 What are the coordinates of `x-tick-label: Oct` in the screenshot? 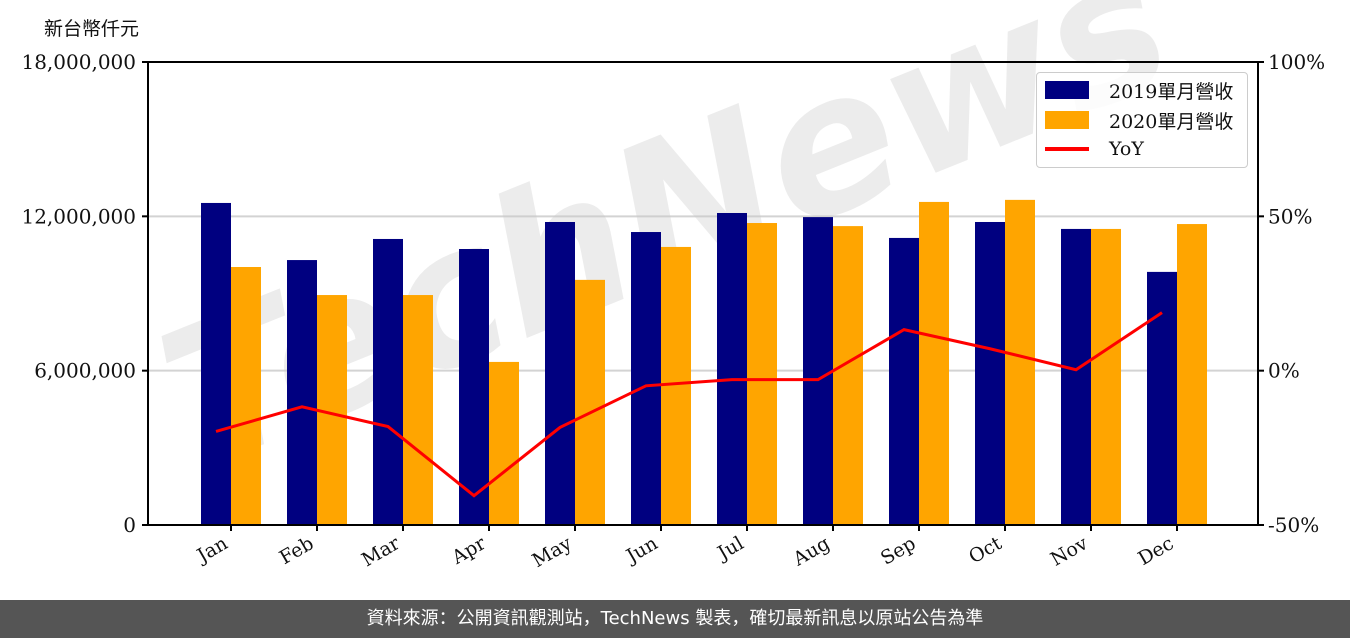 It's located at (985, 550).